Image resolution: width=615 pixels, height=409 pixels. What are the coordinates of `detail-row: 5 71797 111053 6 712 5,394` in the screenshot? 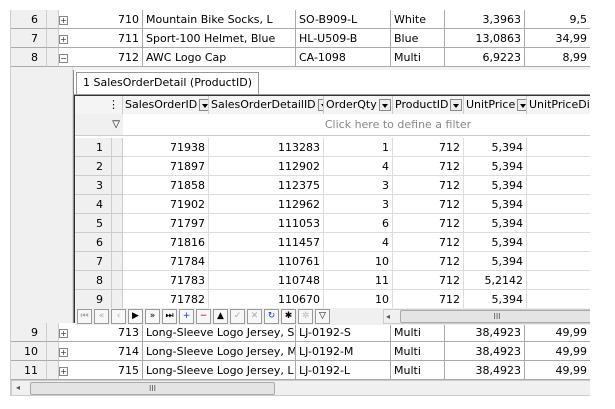 It's located at (332, 223).